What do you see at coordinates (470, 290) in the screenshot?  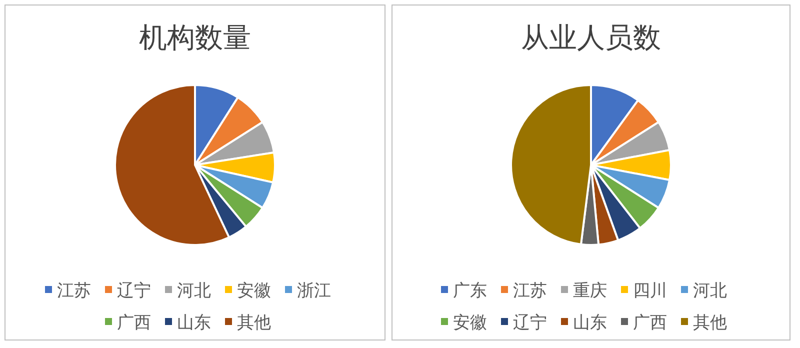 I see `legend-label: 广东` at bounding box center [470, 290].